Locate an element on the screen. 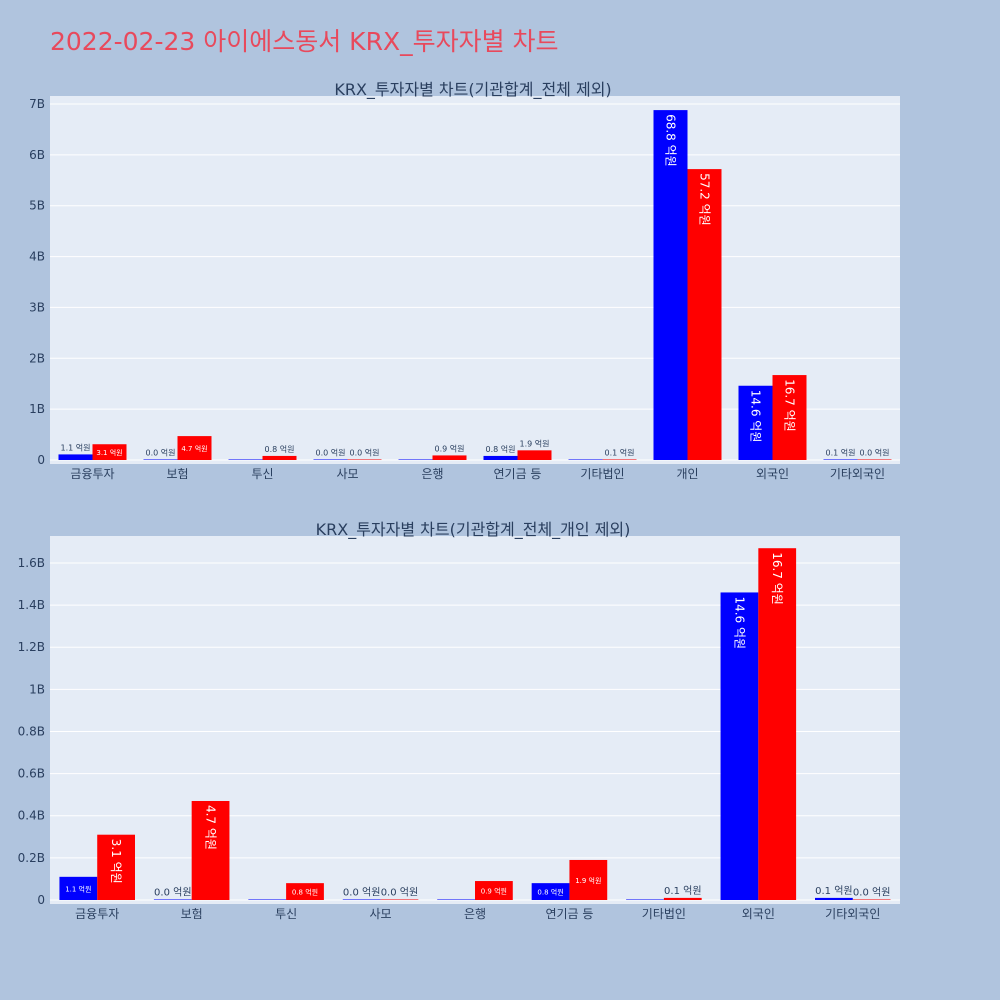 This screenshot has height=1000, width=1000. chart-title: KRX_투자자별 차트(기관합계_전체_개인 제외) is located at coordinates (473, 530).